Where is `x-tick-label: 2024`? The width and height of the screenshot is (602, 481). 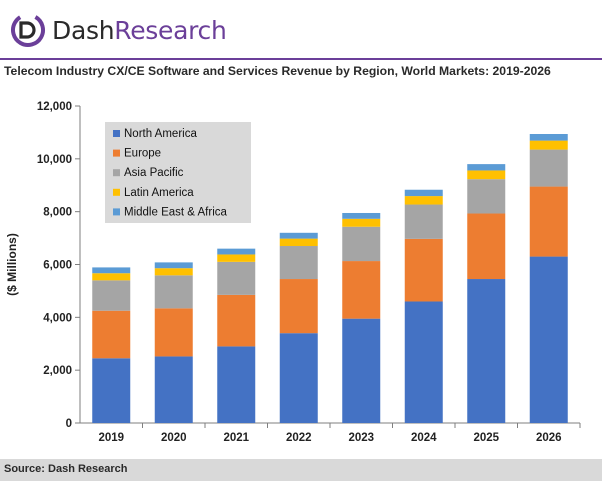
x-tick-label: 2024 is located at coordinates (424, 438).